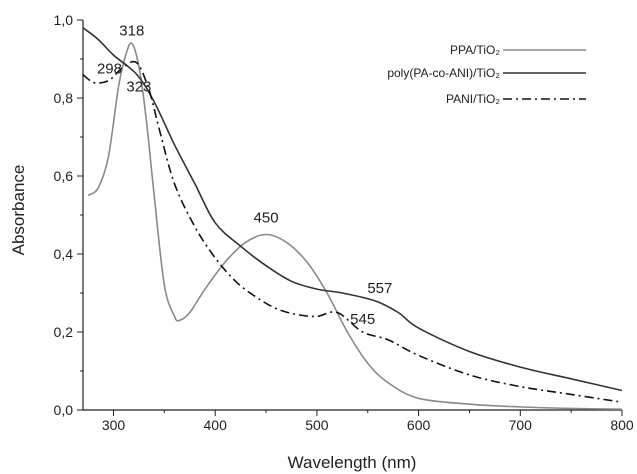 The image size is (637, 474). What do you see at coordinates (317, 425) in the screenshot?
I see `x-tick-label: 500` at bounding box center [317, 425].